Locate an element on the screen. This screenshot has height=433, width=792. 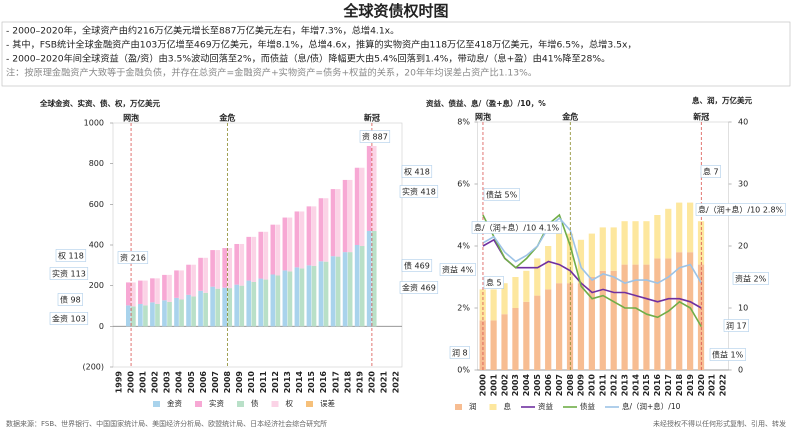
y-tick-label: 6% is located at coordinates (463, 184).